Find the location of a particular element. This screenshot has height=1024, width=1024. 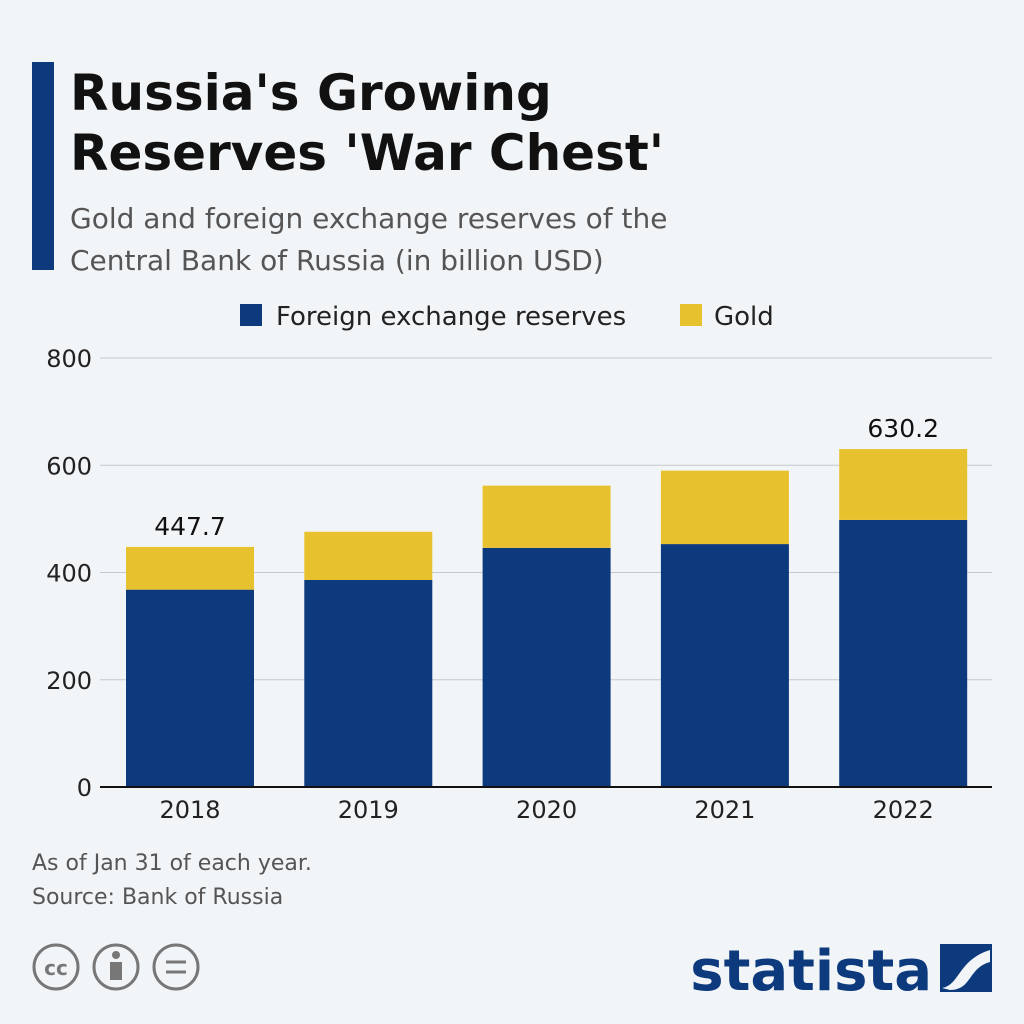

y-tick-label: 600 is located at coordinates (69, 466).